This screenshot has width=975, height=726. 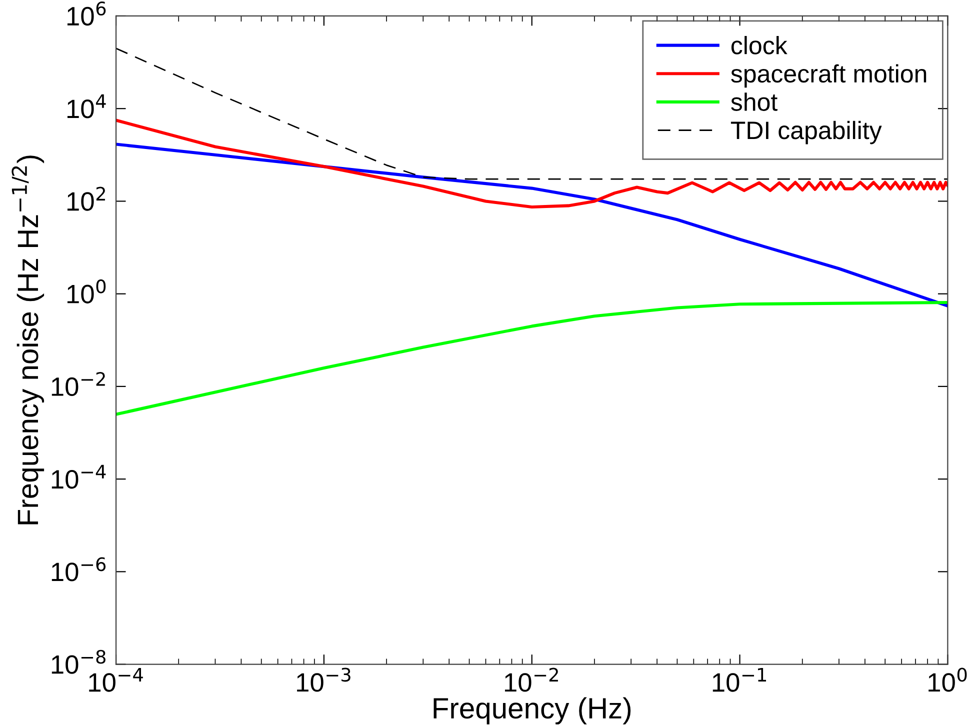 I want to click on x-axis-title: Frequency (Hz), so click(x=532, y=710).